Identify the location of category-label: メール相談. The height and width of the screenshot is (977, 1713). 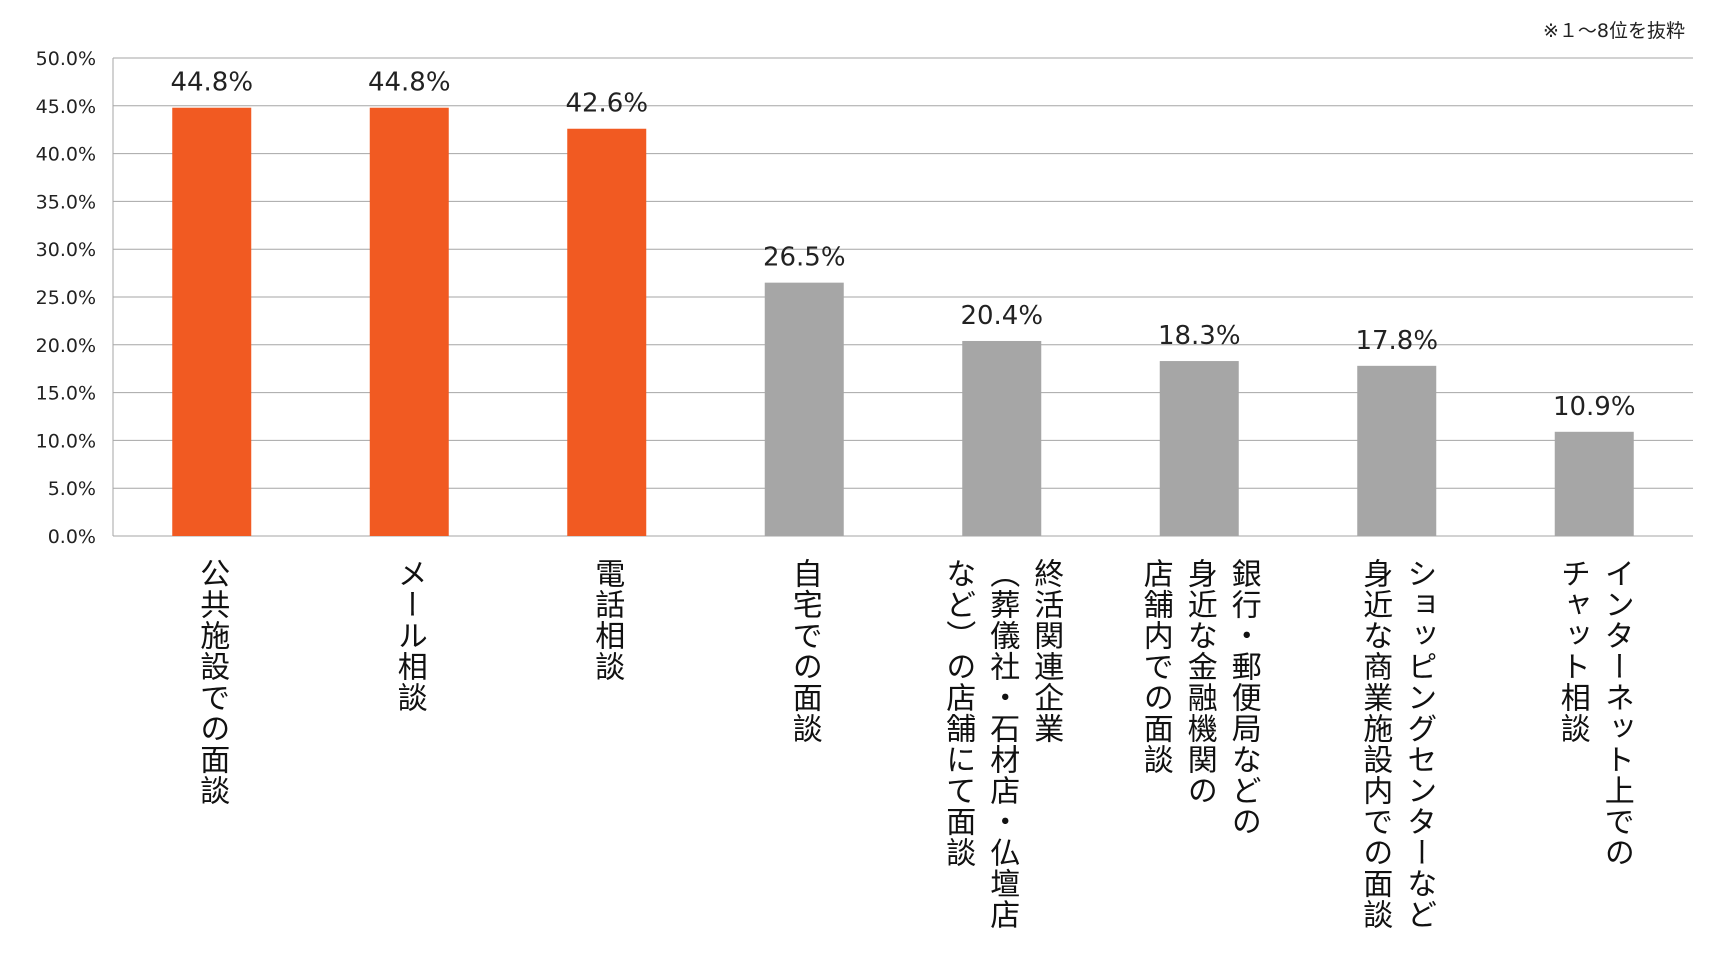
(410, 635).